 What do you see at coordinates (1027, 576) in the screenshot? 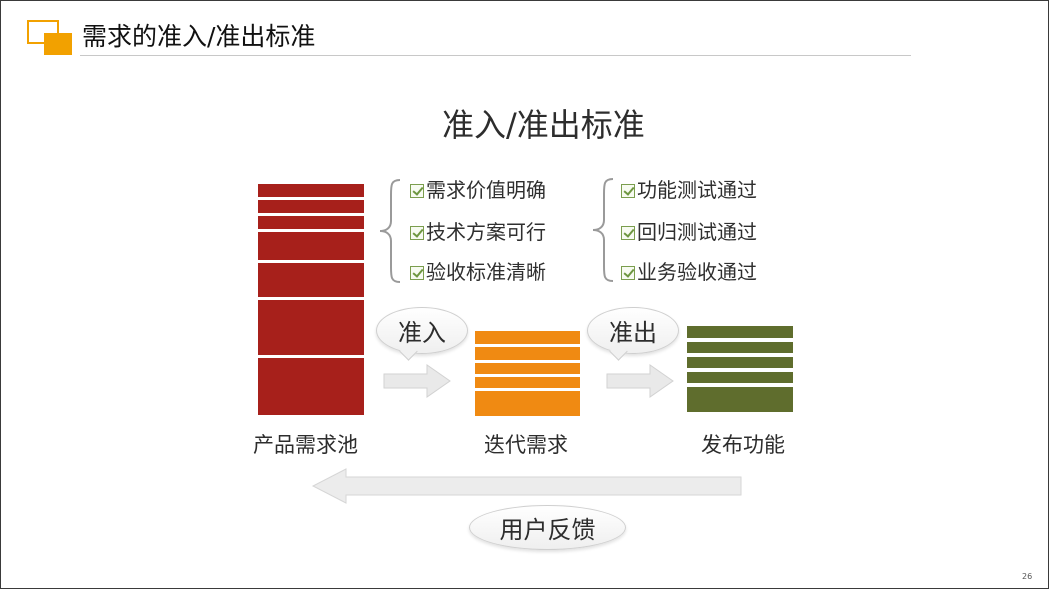
I see `slide-number: 26` at bounding box center [1027, 576].